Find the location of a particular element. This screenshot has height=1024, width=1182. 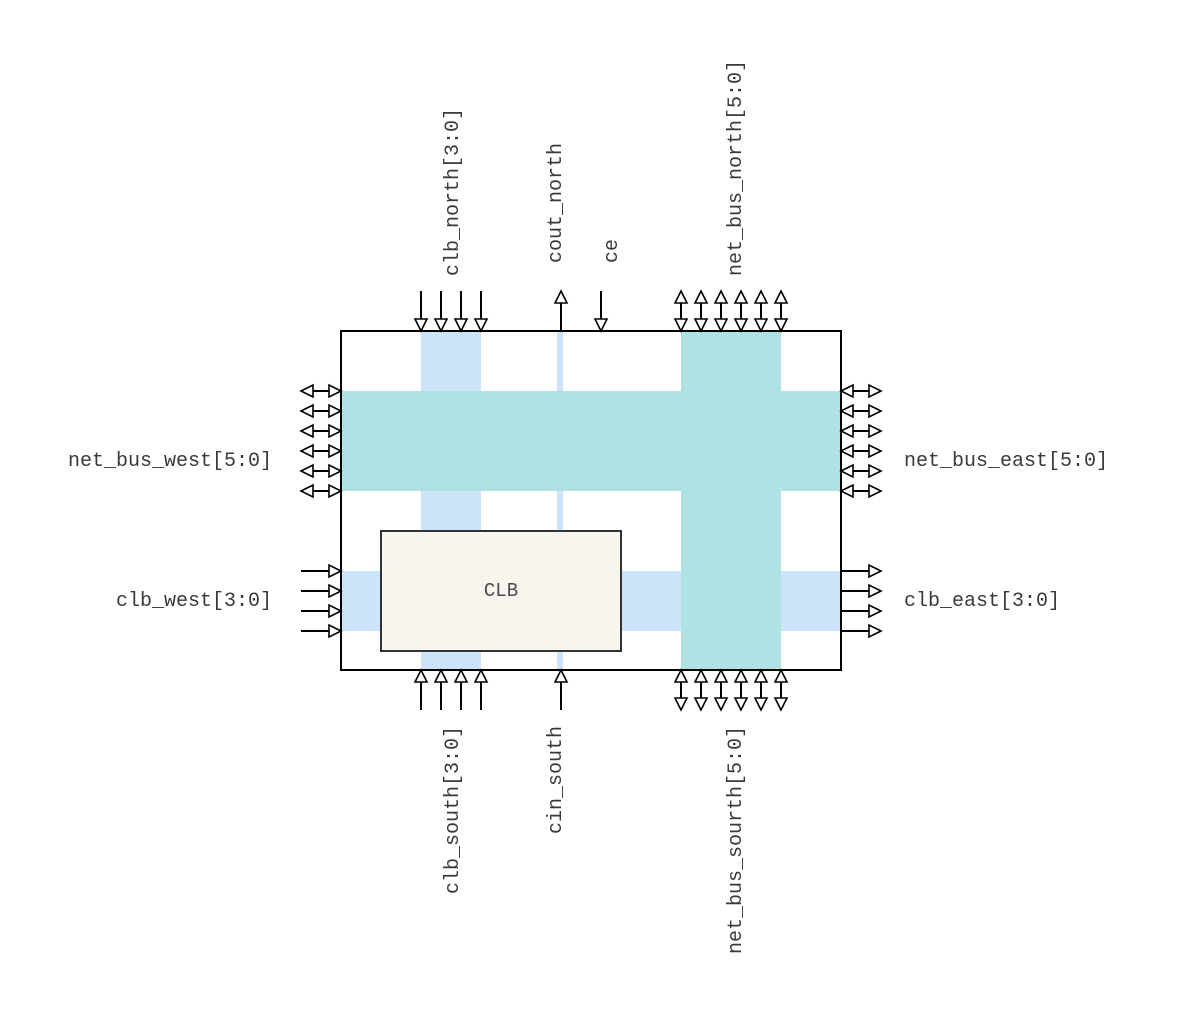

net-bus-north-south-channel is located at coordinates (731, 500).